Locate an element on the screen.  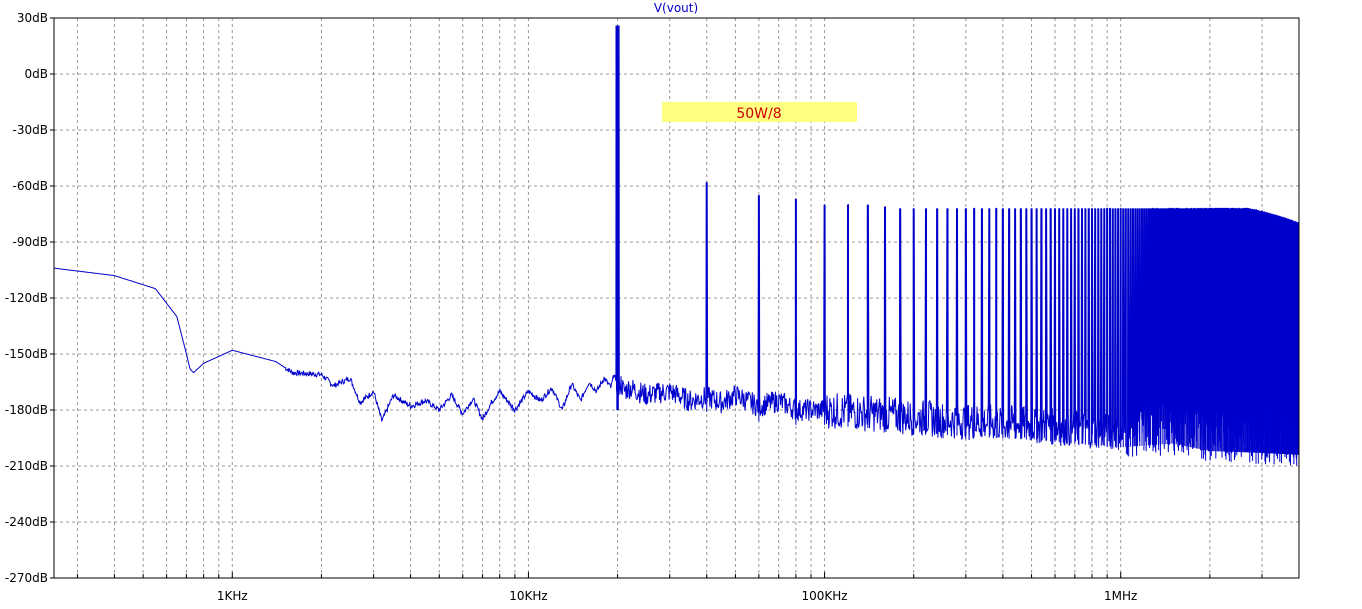
x-tick-label: 1MHz is located at coordinates (1120, 596).